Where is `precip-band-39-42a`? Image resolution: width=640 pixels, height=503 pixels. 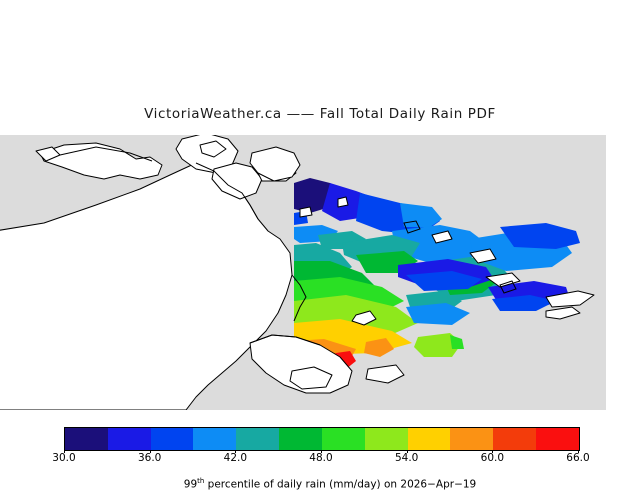
precip-band-39-42a is located at coordinates (421, 215).